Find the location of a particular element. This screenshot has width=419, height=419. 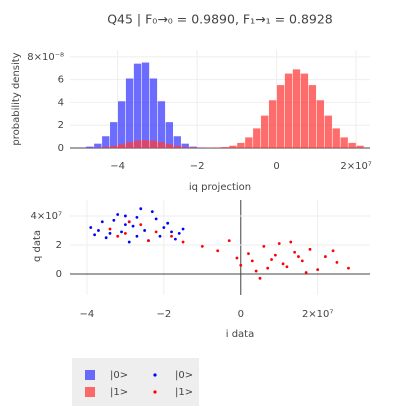

y-axis-label: q data is located at coordinates (37, 246).